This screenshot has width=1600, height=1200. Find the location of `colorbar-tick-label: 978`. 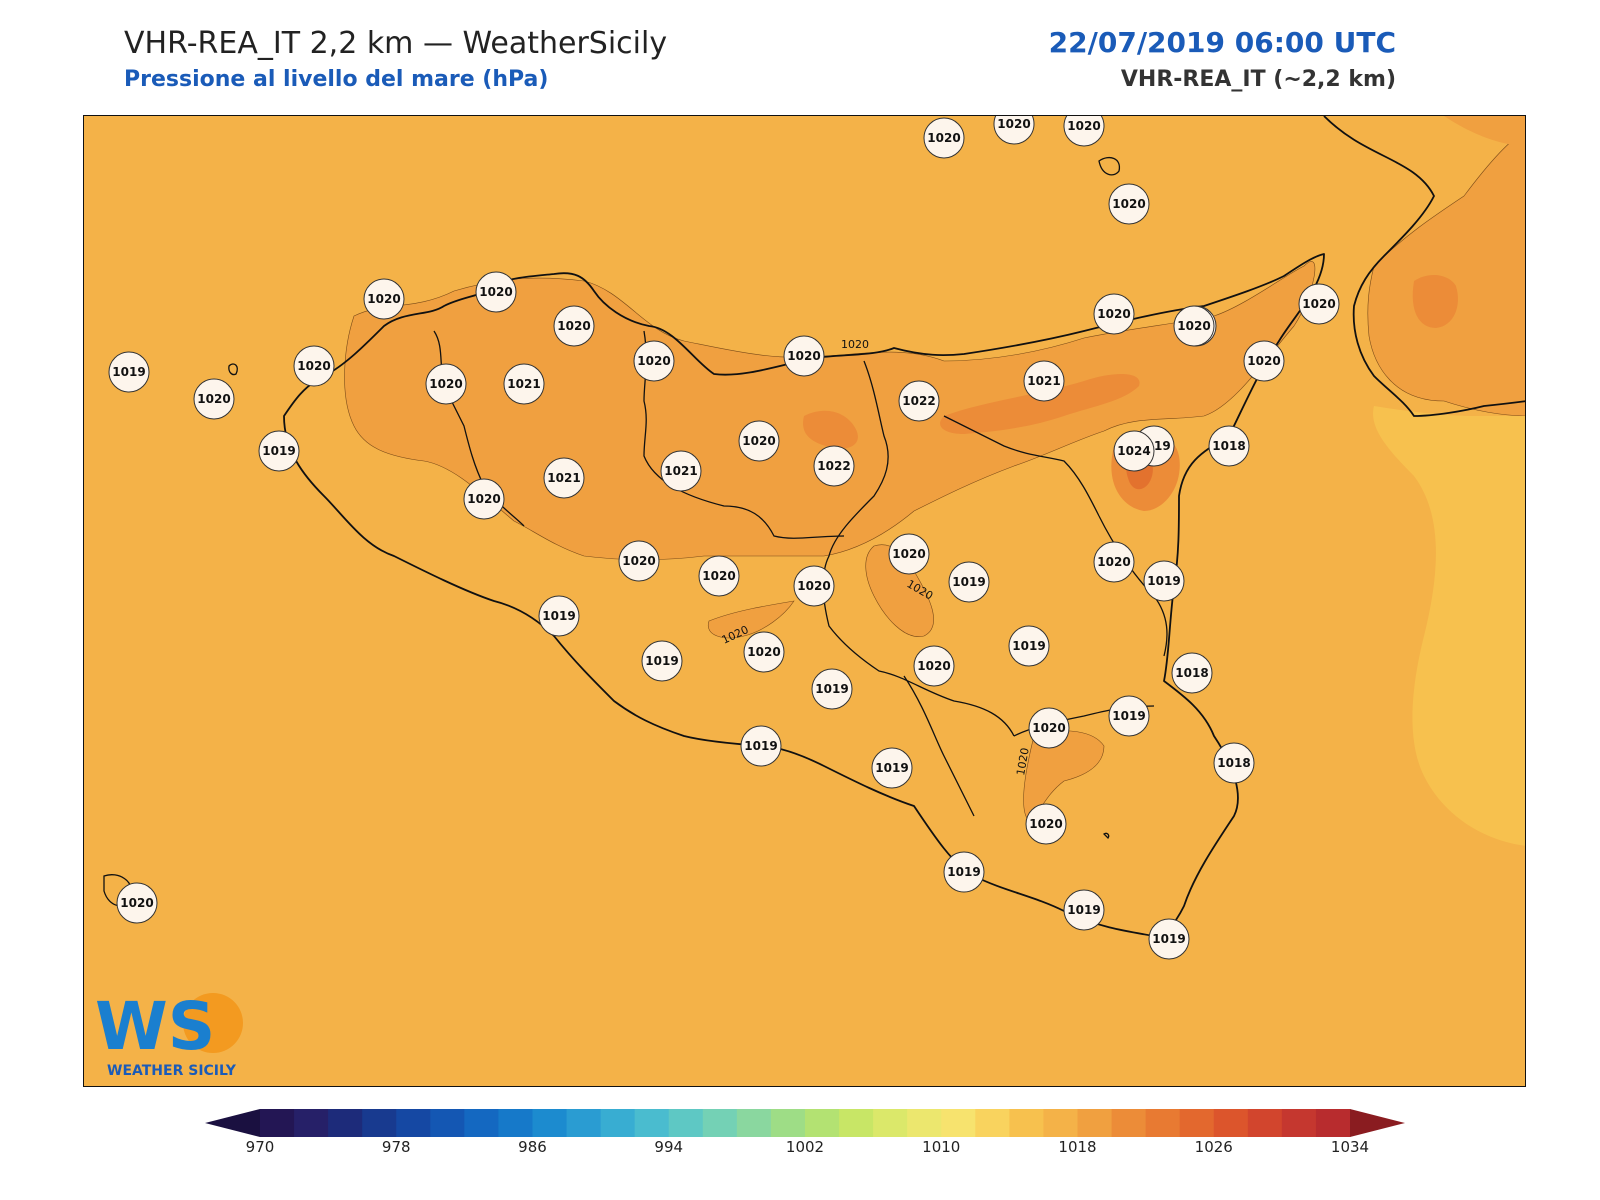

colorbar-tick-label: 978 is located at coordinates (396, 1147).